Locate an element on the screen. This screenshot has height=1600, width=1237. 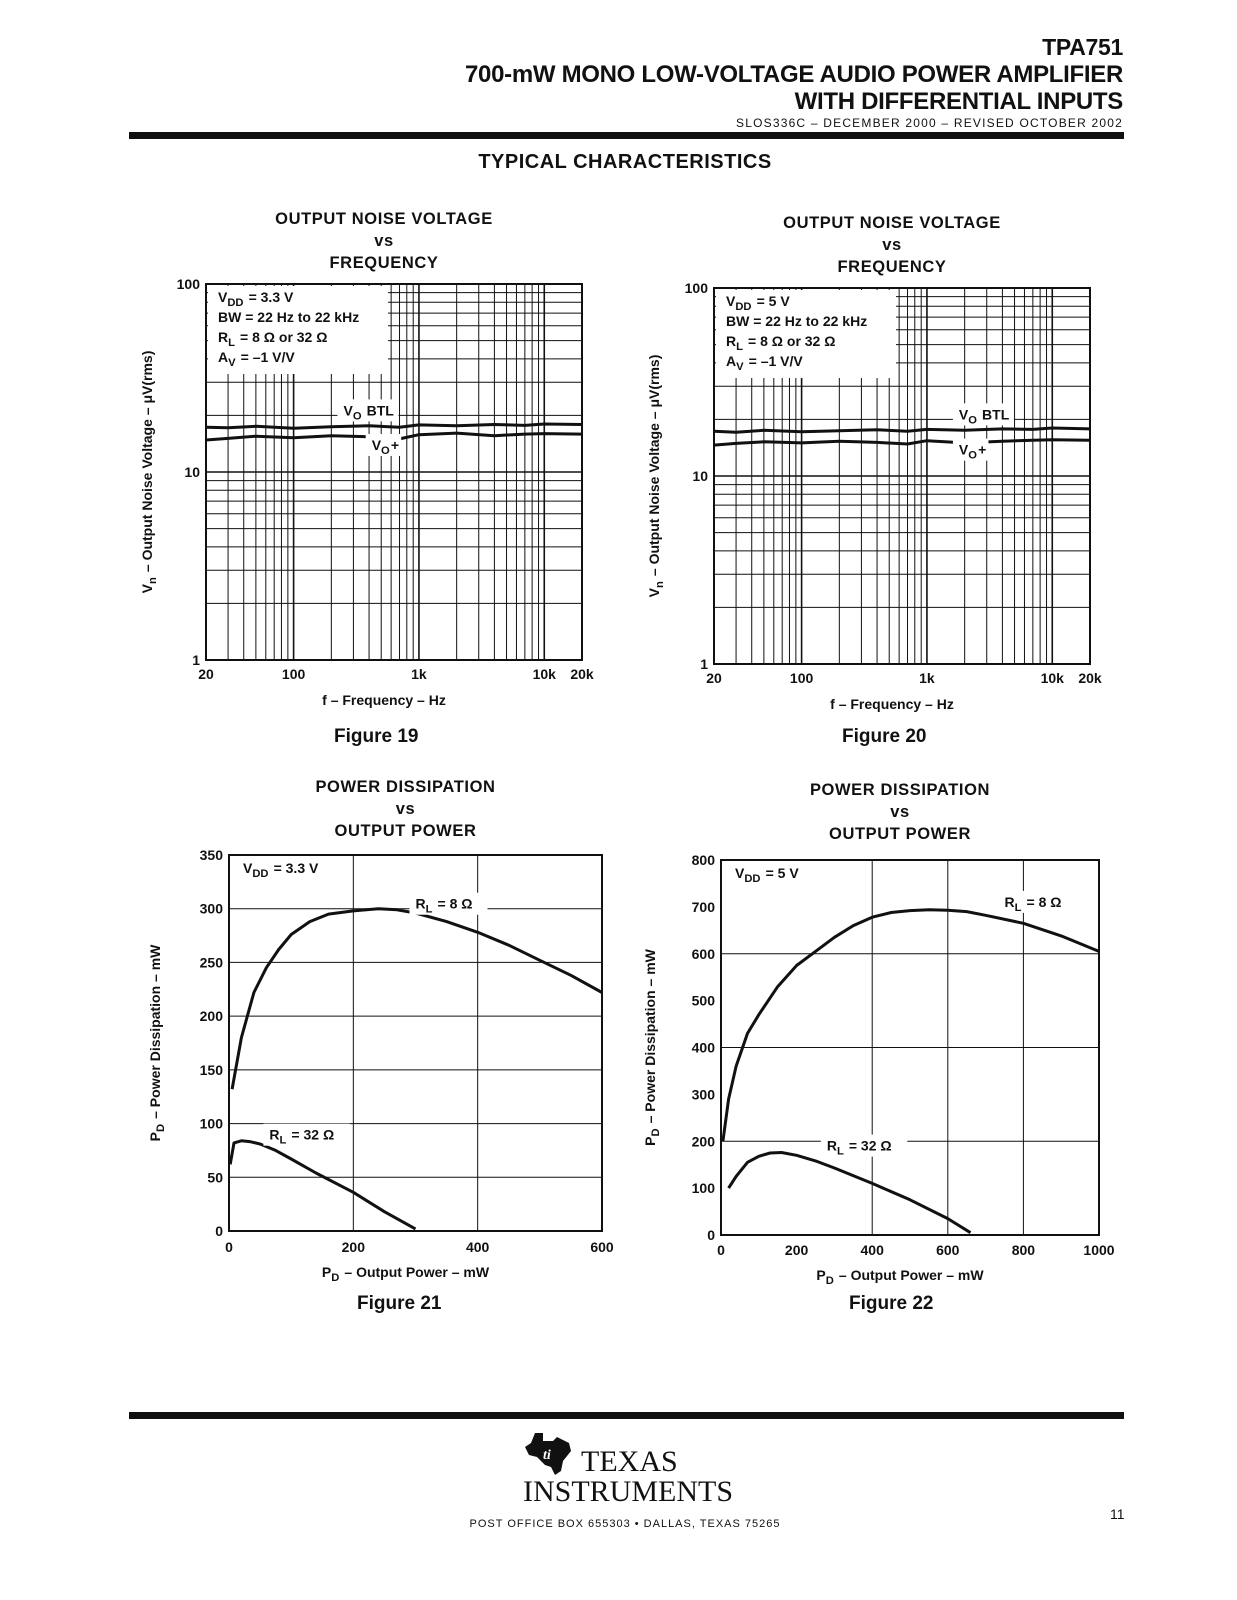
chart-title-line: OUTPUT POWER is located at coordinates (900, 834).